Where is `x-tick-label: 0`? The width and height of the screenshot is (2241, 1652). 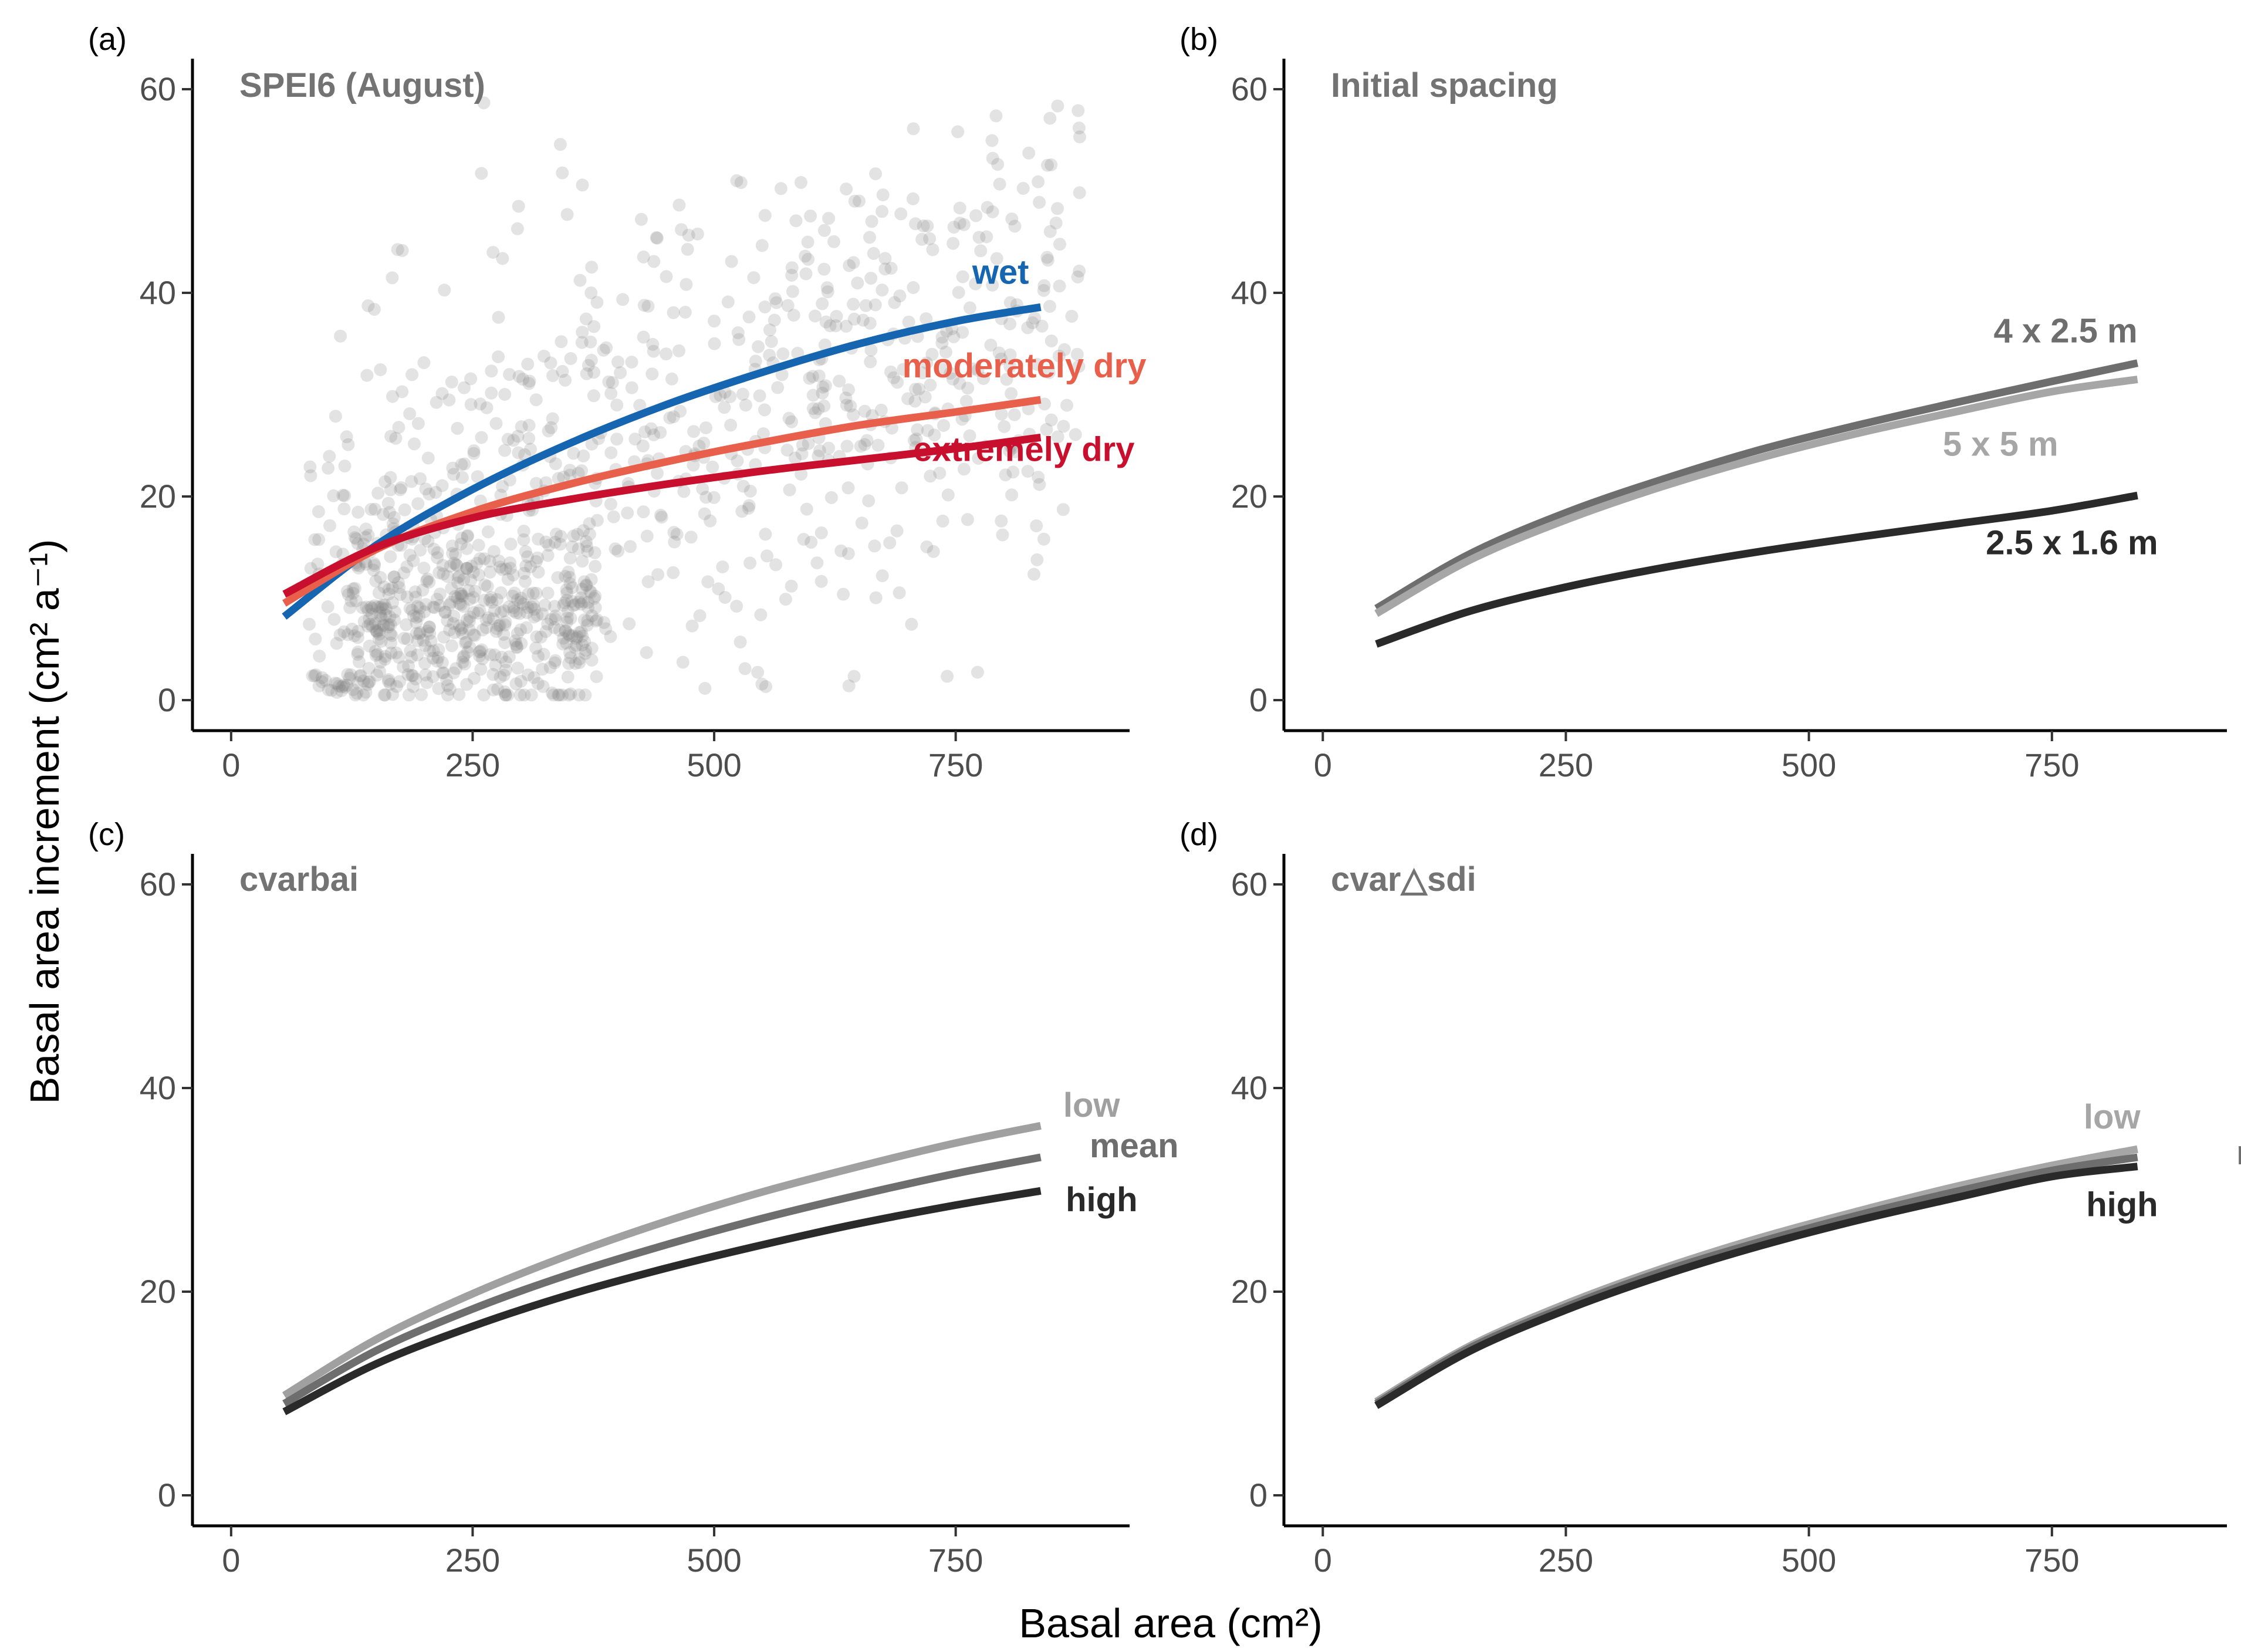
x-tick-label: 0 is located at coordinates (1323, 1560).